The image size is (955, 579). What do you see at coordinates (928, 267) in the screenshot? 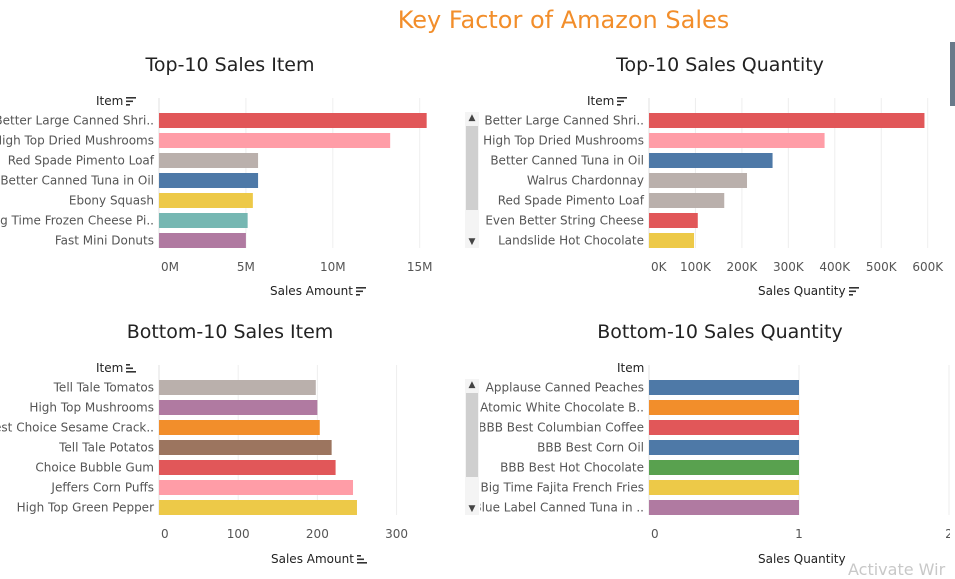
I see `x-tick-label: 600K` at bounding box center [928, 267].